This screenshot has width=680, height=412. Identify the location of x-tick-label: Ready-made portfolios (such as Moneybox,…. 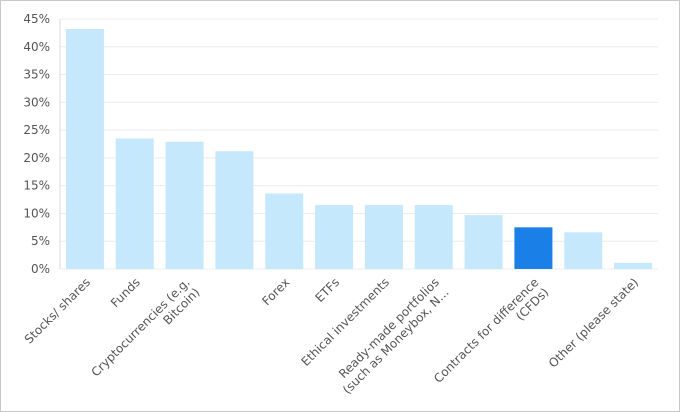
(389, 337).